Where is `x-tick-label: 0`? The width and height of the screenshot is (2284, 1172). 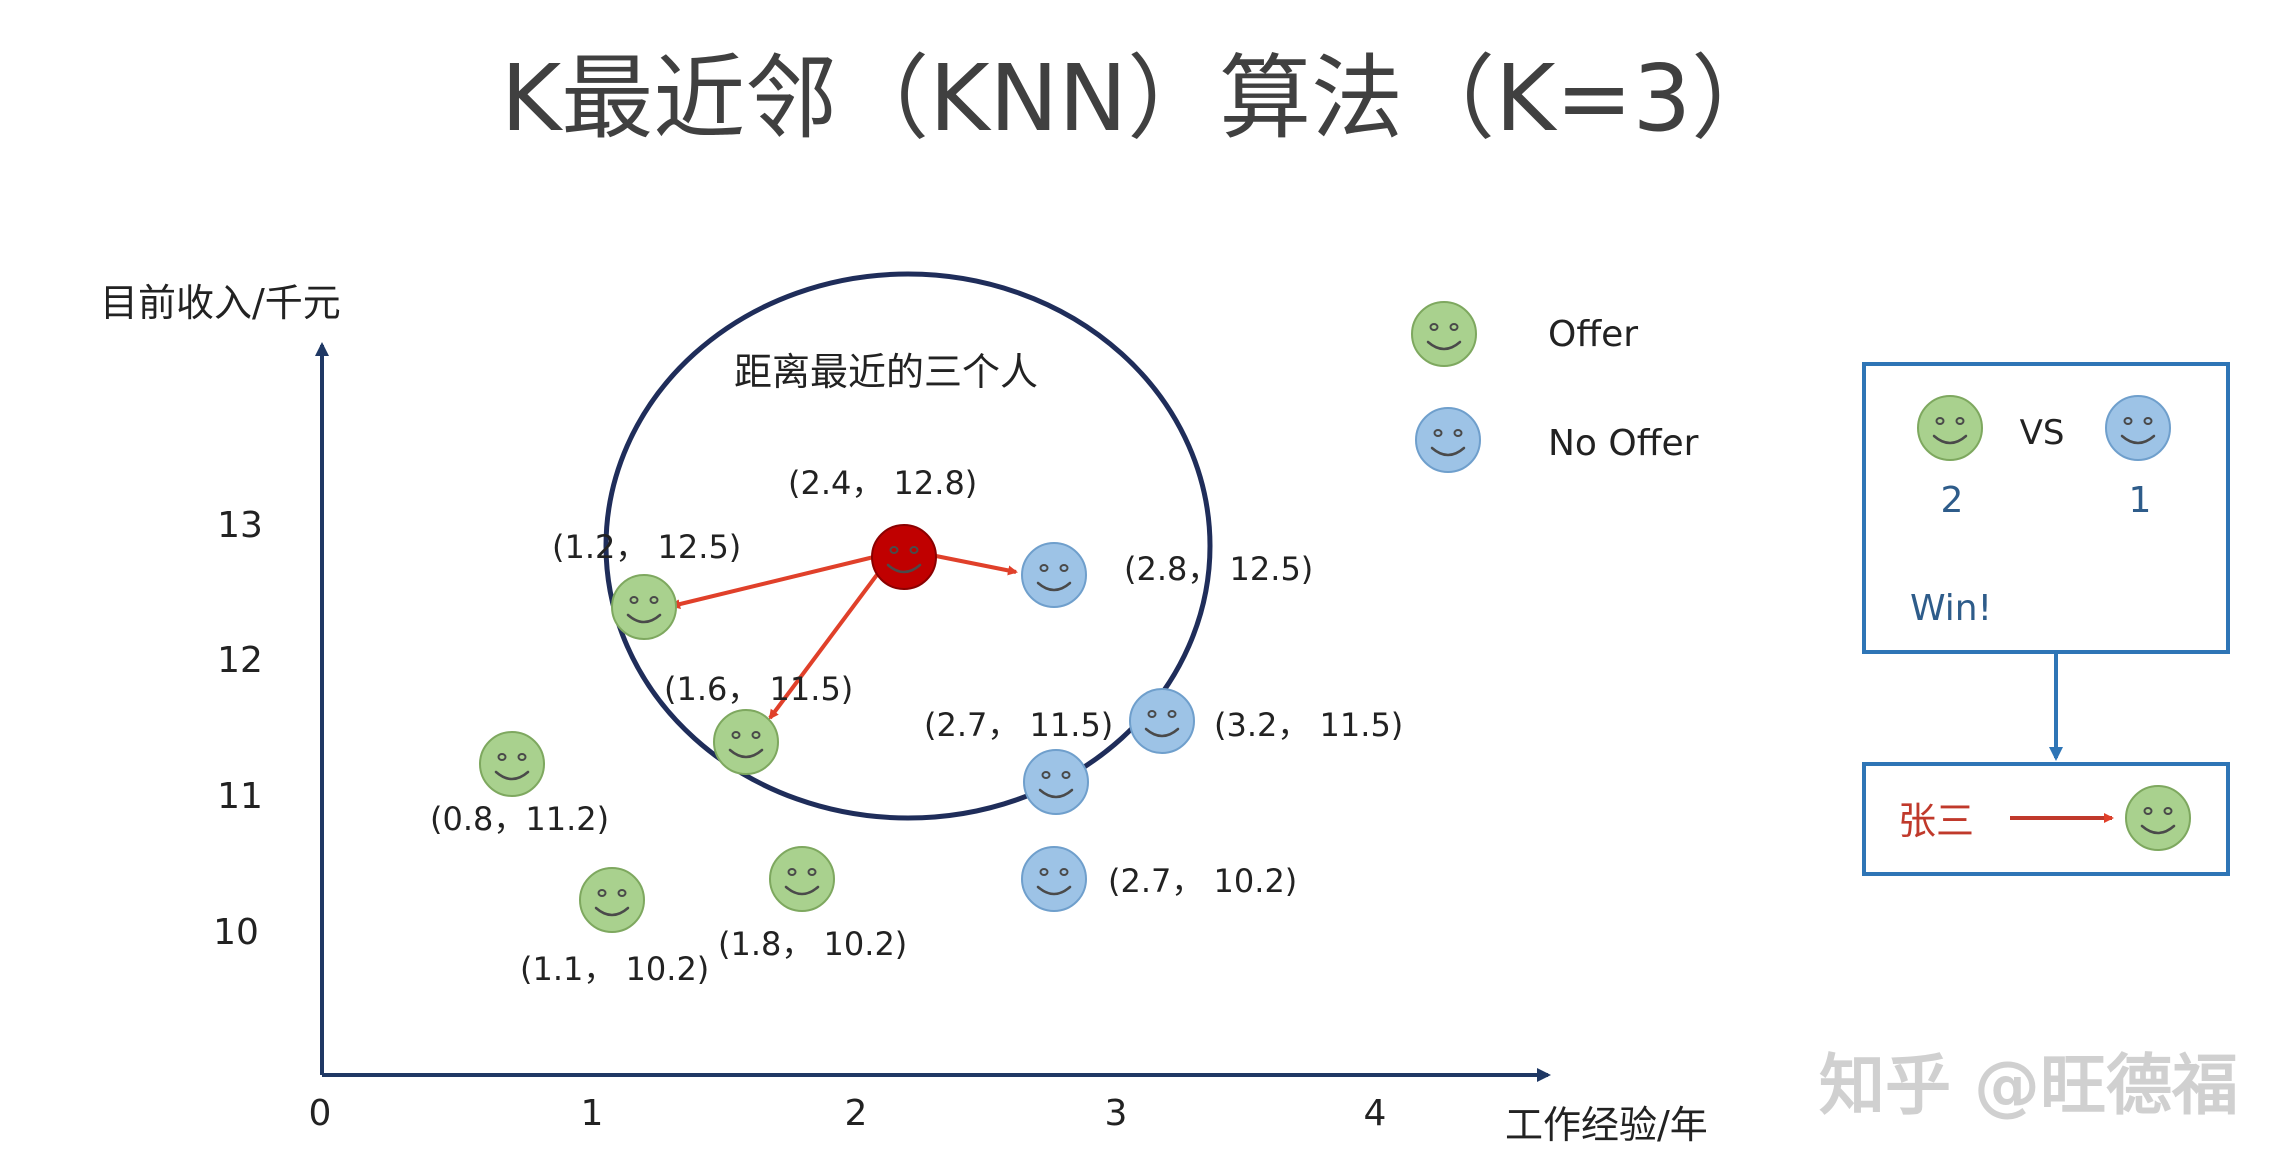 x-tick-label: 0 is located at coordinates (320, 1113).